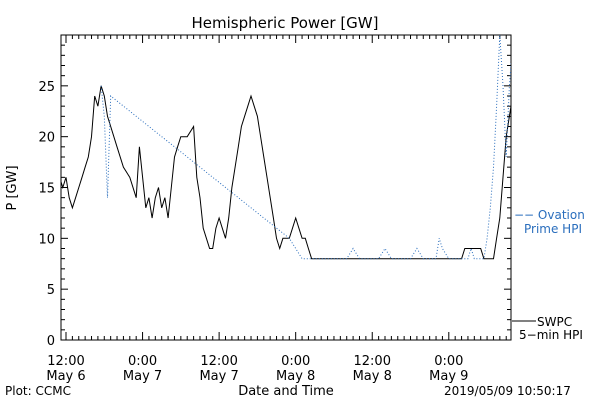  I want to click on legend: −− Ovation Prime HPI SWPC 5−min HPI, so click(548, 275).